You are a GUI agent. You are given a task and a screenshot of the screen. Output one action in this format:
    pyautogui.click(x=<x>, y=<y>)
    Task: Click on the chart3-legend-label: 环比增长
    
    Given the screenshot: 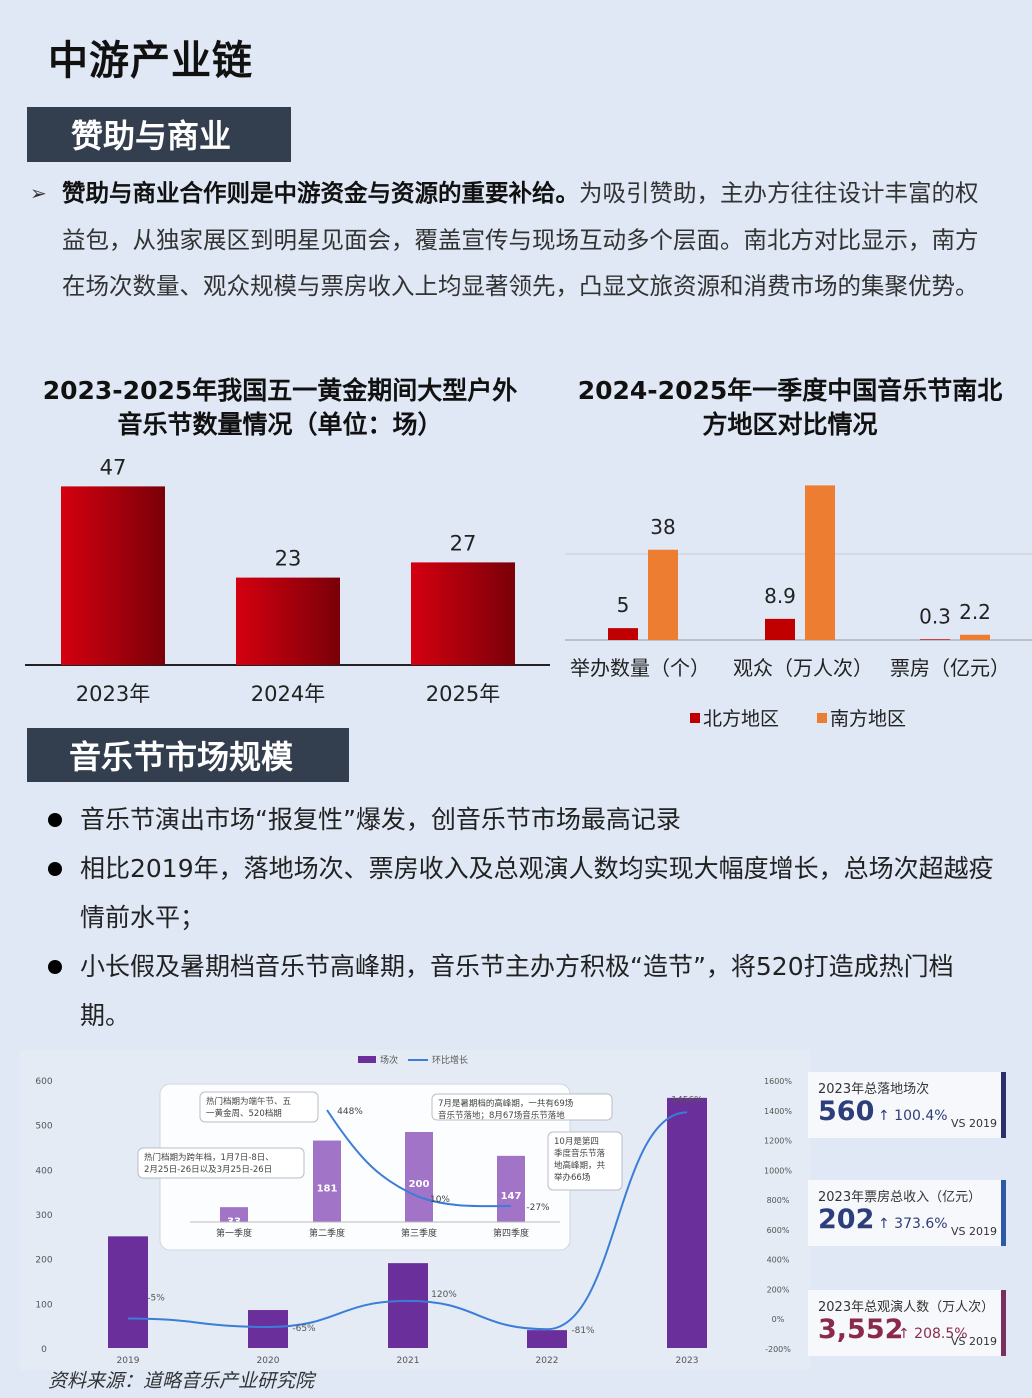 What is the action you would take?
    pyautogui.click(x=450, y=1060)
    